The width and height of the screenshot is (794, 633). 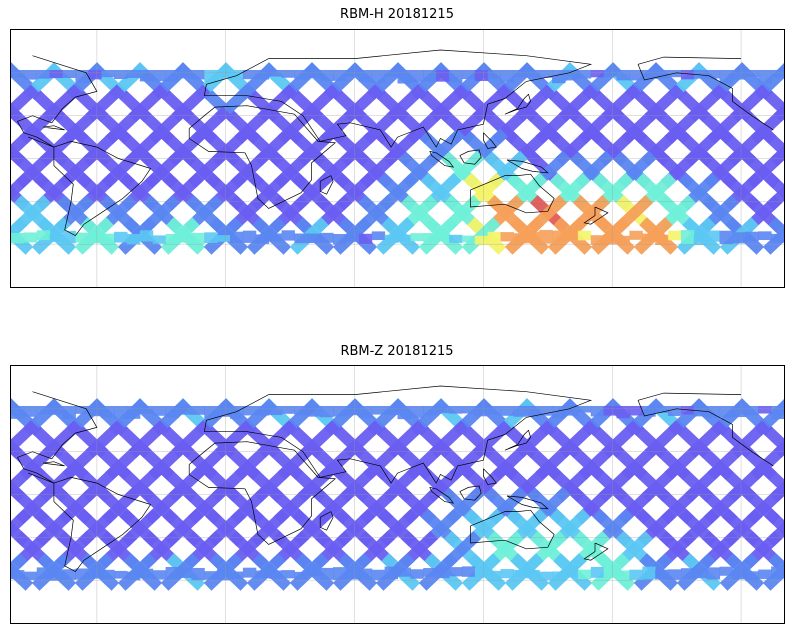 I want to click on coastline-madagascar, so click(x=326, y=521).